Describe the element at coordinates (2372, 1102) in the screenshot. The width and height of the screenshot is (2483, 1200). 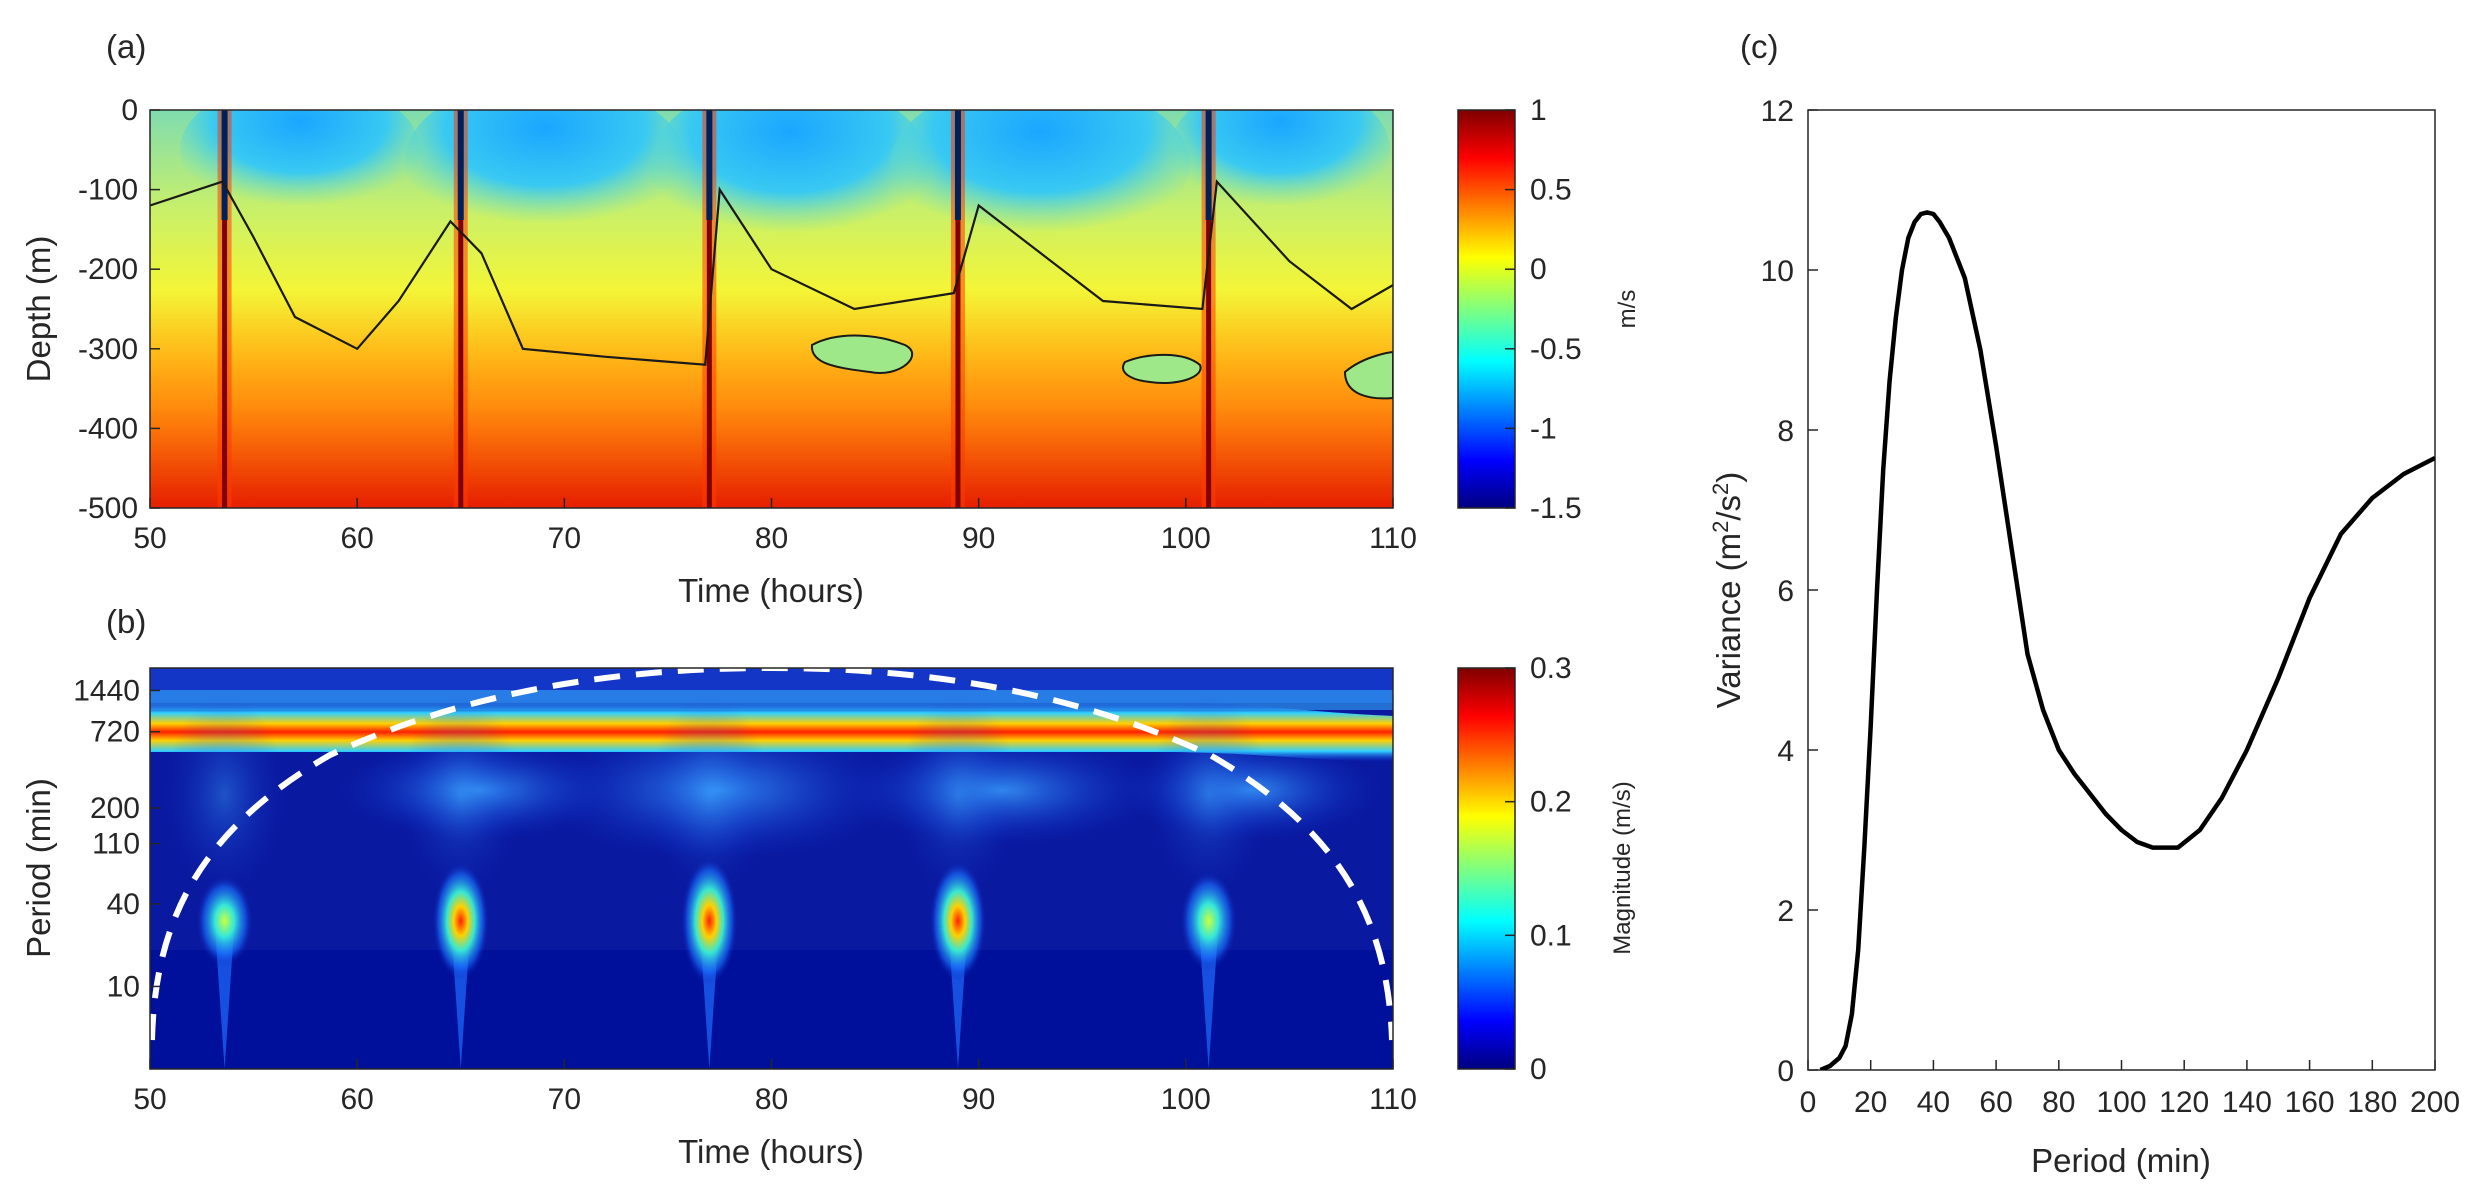
I see `x-tick-label: 180` at that location.